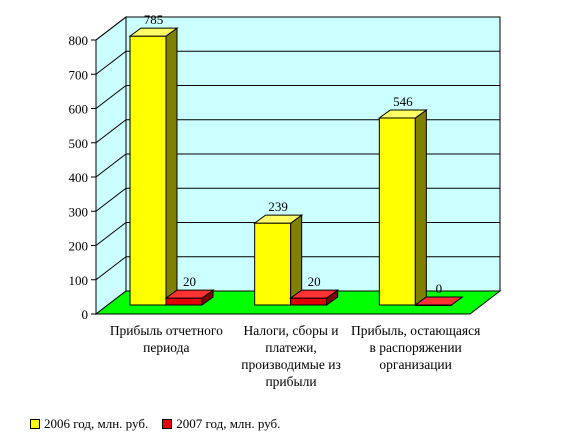  I want to click on y-tick-label-200: 200, so click(79, 246).